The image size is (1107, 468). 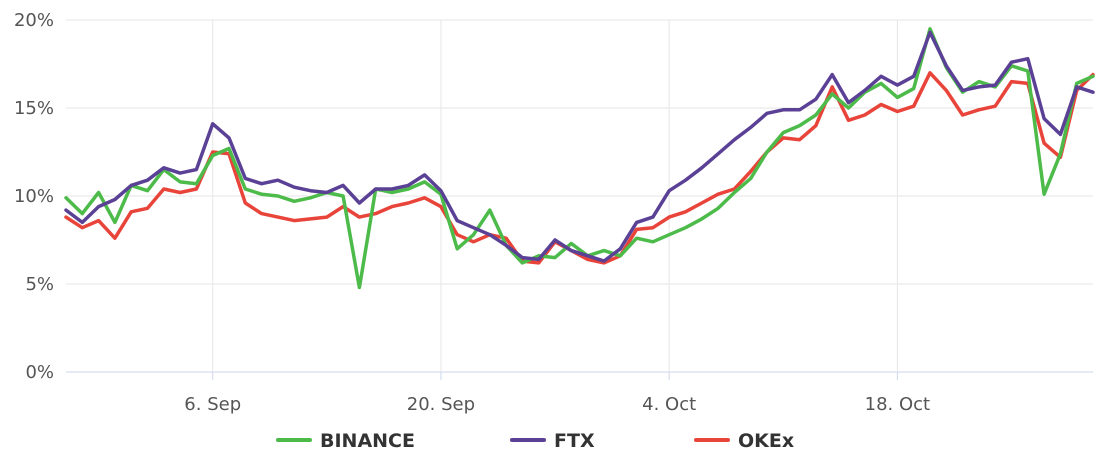 What do you see at coordinates (34, 196) in the screenshot?
I see `y-tick-label: 10%` at bounding box center [34, 196].